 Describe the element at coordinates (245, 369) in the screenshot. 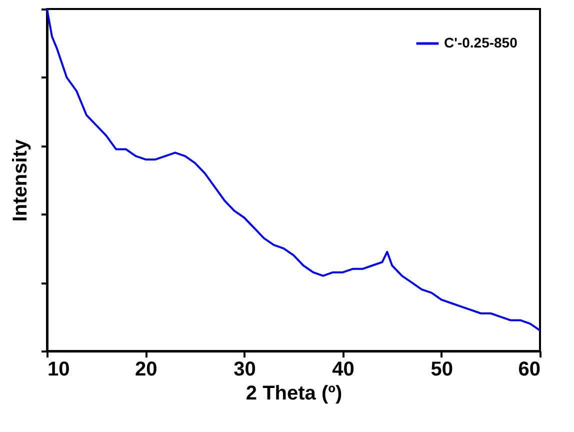

I see `x-tick-label: 30` at that location.